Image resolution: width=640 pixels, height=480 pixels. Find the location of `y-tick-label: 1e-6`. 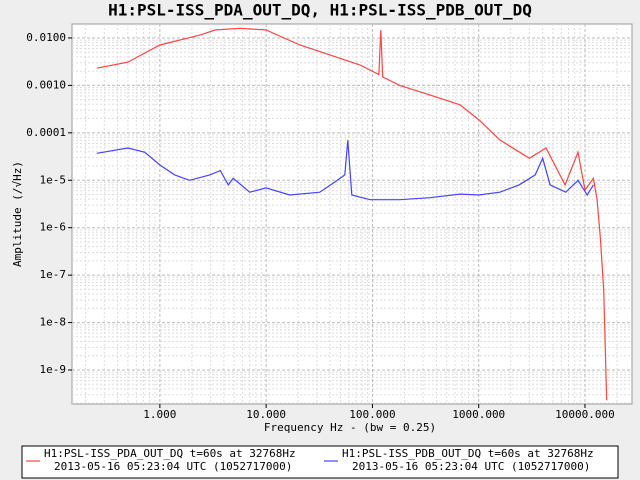

y-tick-label: 1e-6 is located at coordinates (53, 227).